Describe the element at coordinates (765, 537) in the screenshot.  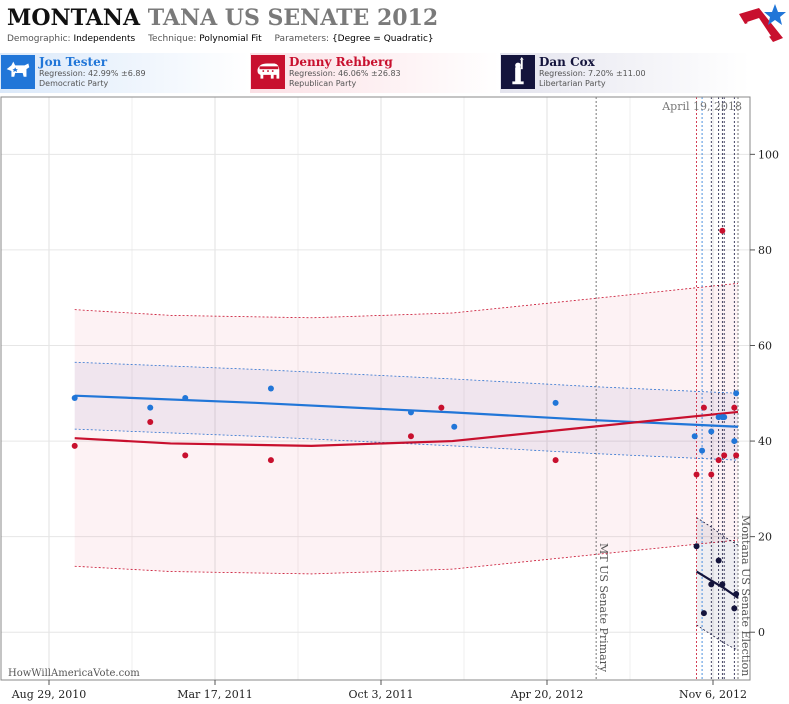
I see `y-tick-label: 20` at that location.